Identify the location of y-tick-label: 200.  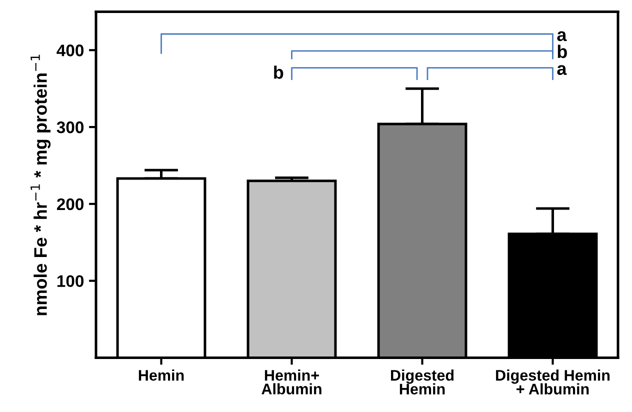
(70, 204).